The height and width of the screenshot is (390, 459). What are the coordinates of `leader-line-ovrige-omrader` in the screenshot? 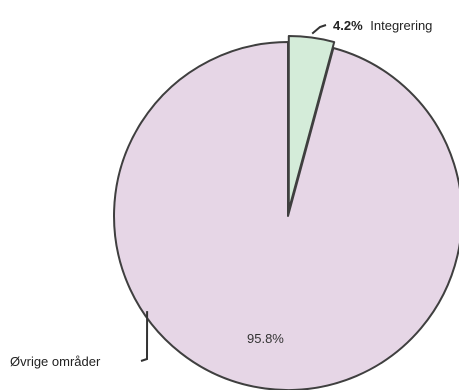 It's located at (144, 336).